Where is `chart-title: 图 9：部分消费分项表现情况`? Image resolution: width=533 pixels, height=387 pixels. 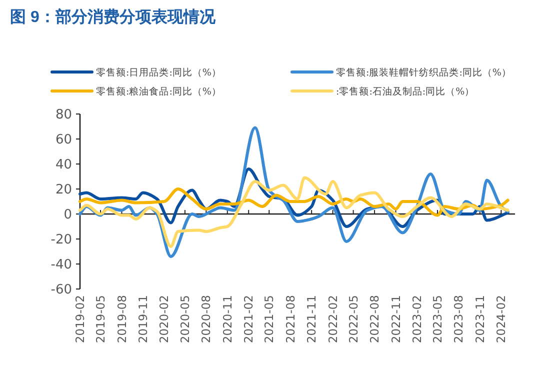
chart-title: 图 9：部分消费分项表现情况 is located at coordinates (113, 17).